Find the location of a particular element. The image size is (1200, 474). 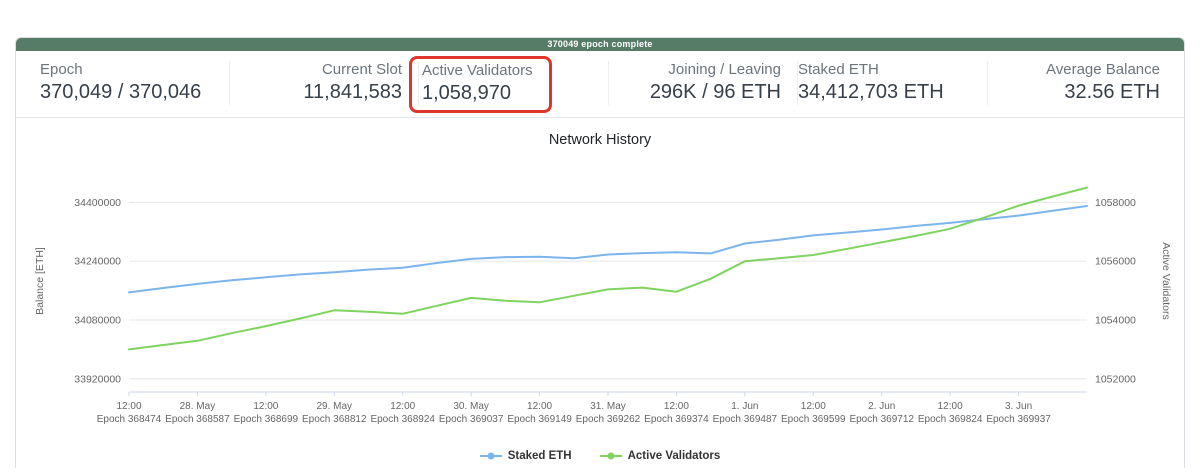

x-tick-label-epoch: Epoch 369374 is located at coordinates (676, 419).